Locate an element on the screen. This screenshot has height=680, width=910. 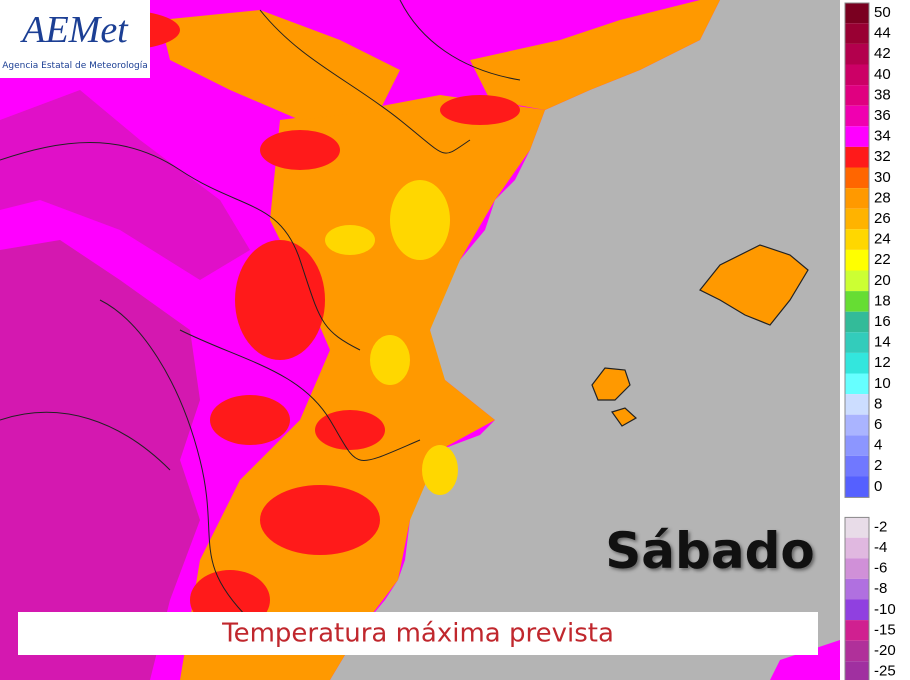
legend-label: -20 is located at coordinates (885, 650).